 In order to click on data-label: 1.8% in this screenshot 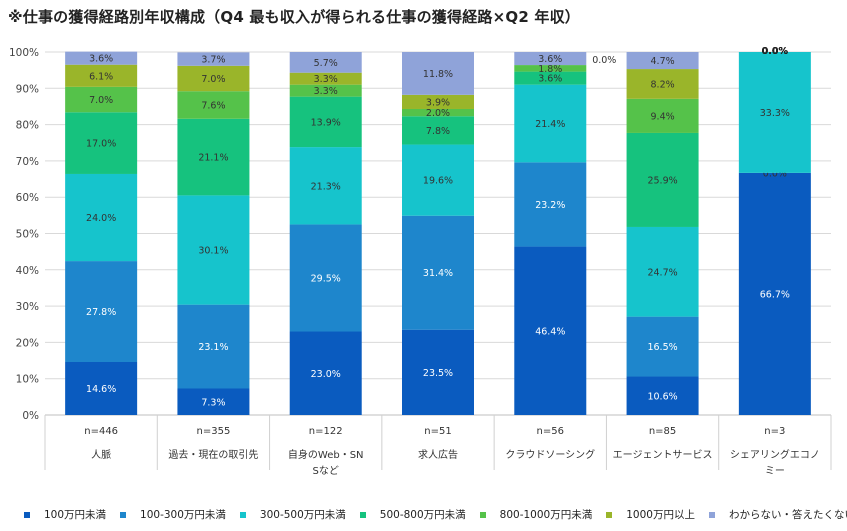, I will do `click(550, 69)`.